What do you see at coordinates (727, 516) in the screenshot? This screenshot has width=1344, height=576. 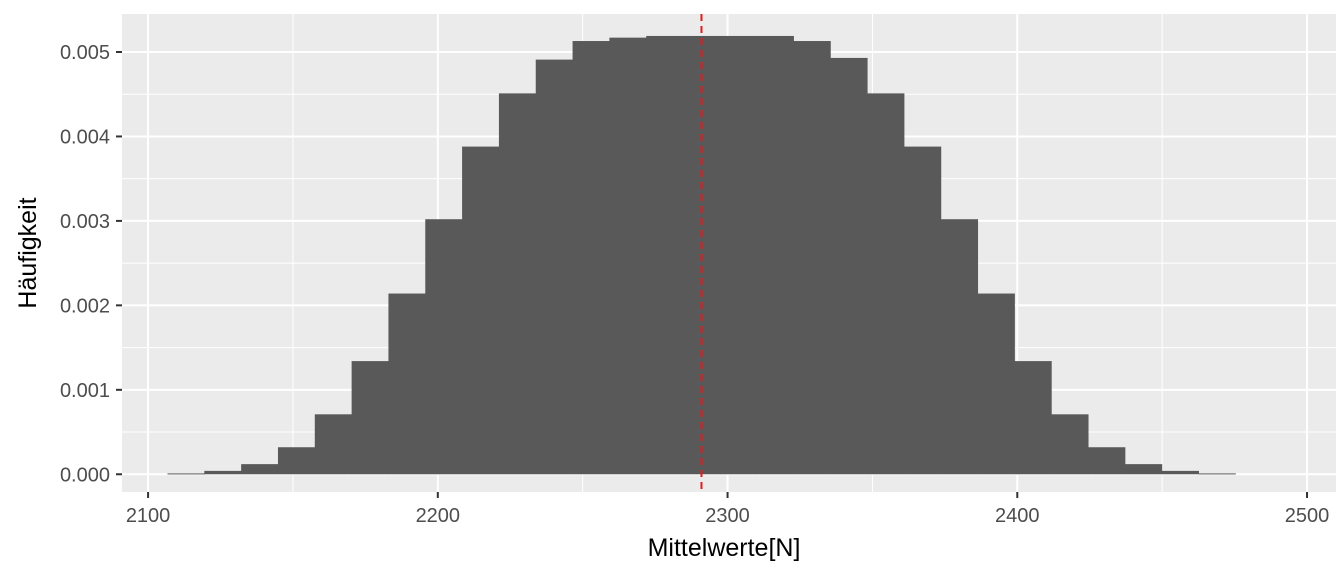 I see `x-tick-label: 2300` at bounding box center [727, 516].